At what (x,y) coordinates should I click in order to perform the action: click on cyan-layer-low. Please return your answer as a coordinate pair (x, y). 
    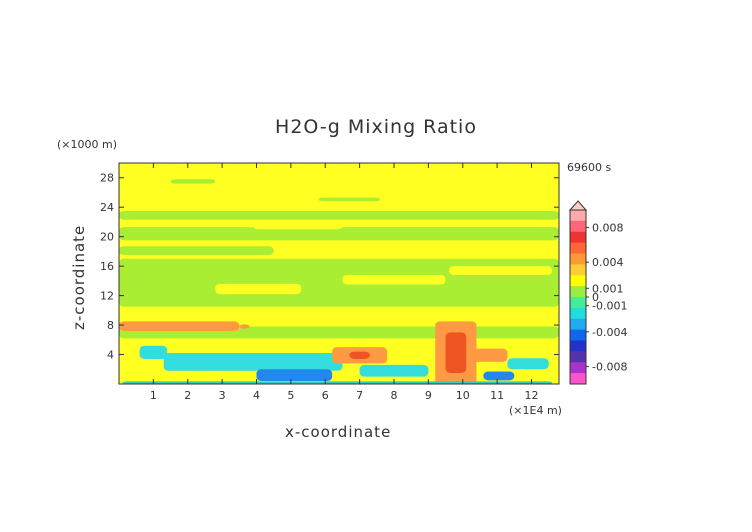
    Looking at the image, I should click on (253, 362).